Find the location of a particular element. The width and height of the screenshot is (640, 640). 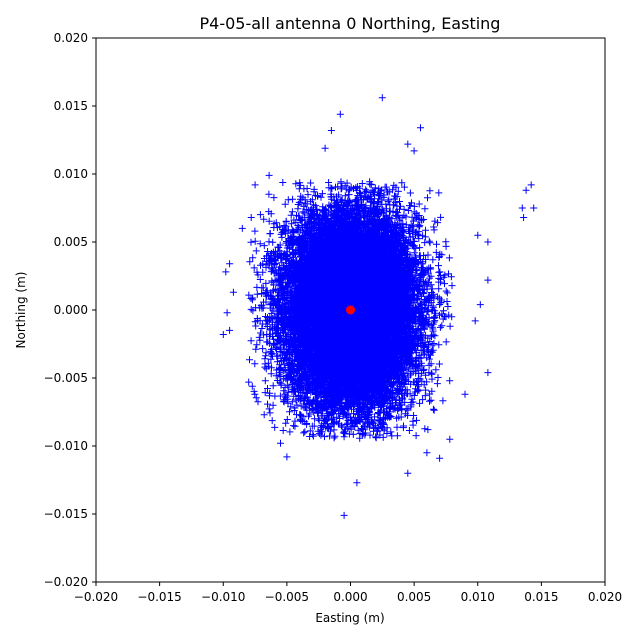

y-tick-label: 0.010 is located at coordinates (71, 174).